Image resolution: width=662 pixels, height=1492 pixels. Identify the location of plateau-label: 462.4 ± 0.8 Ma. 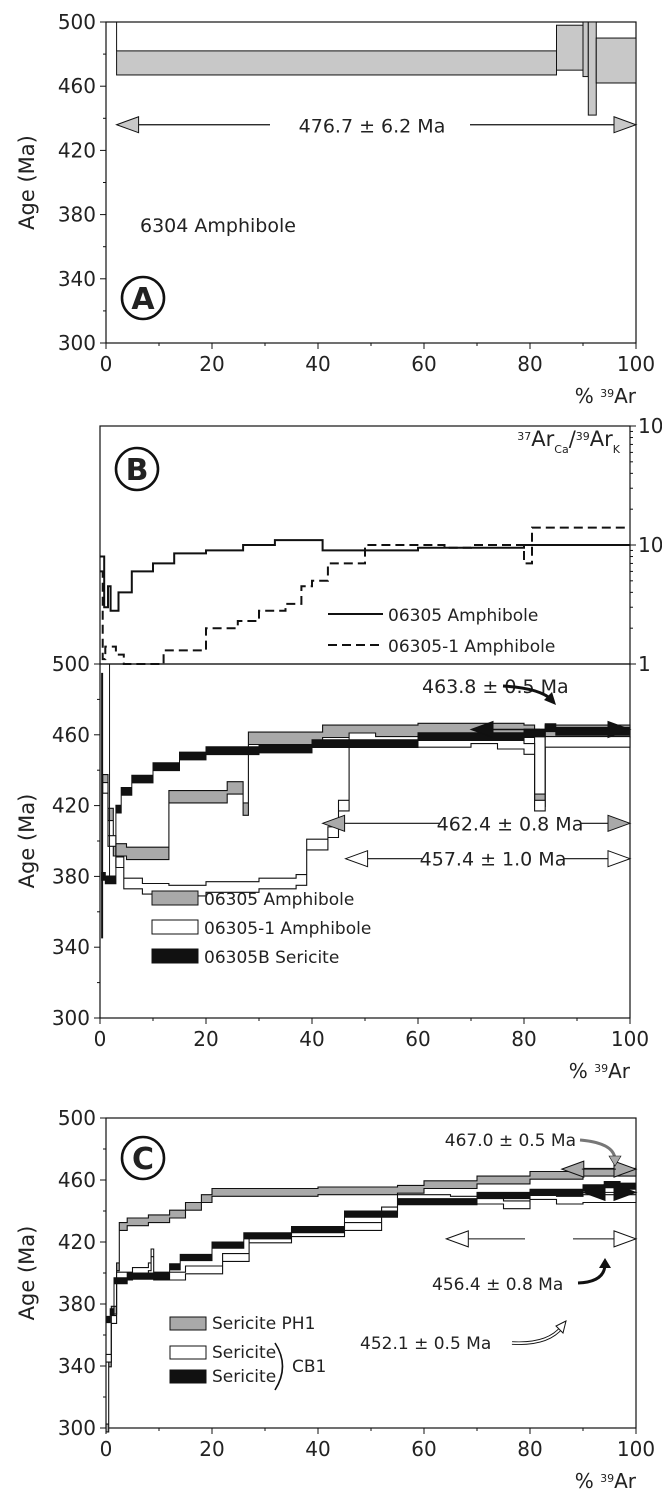
(510, 824).